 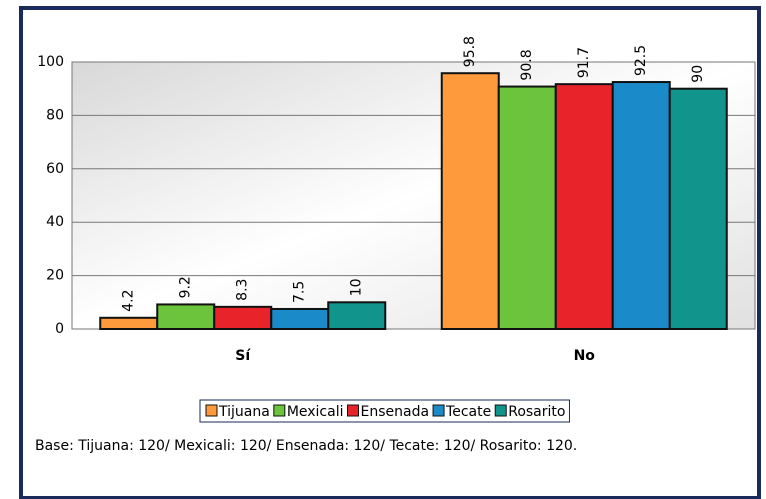 I want to click on legend-label: Tijuana, so click(x=244, y=412).